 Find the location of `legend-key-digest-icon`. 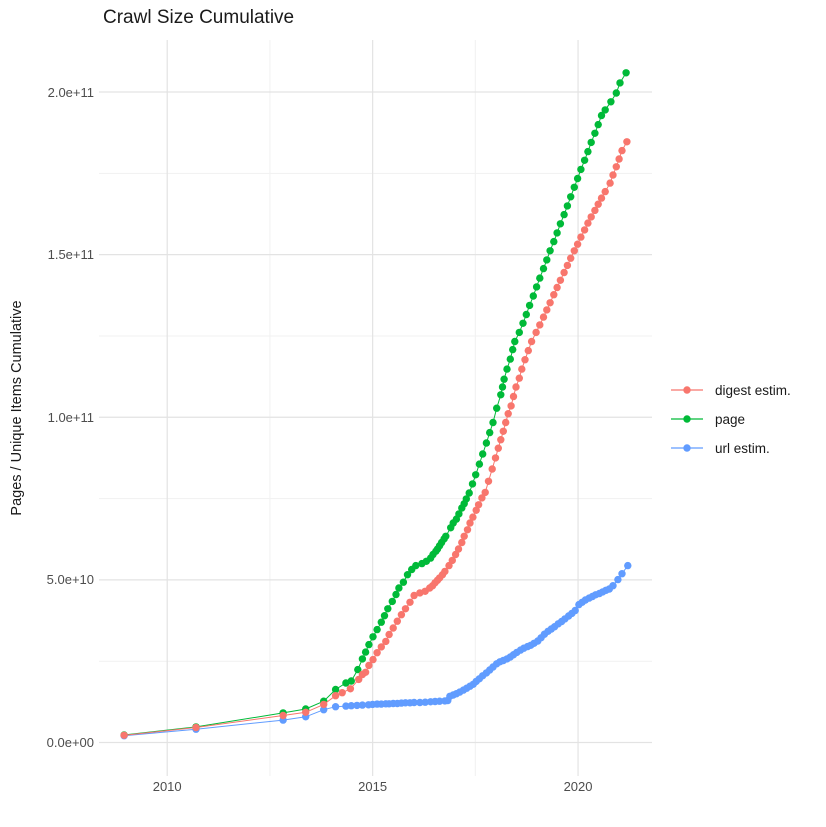

legend-key-digest-icon is located at coordinates (687, 390).